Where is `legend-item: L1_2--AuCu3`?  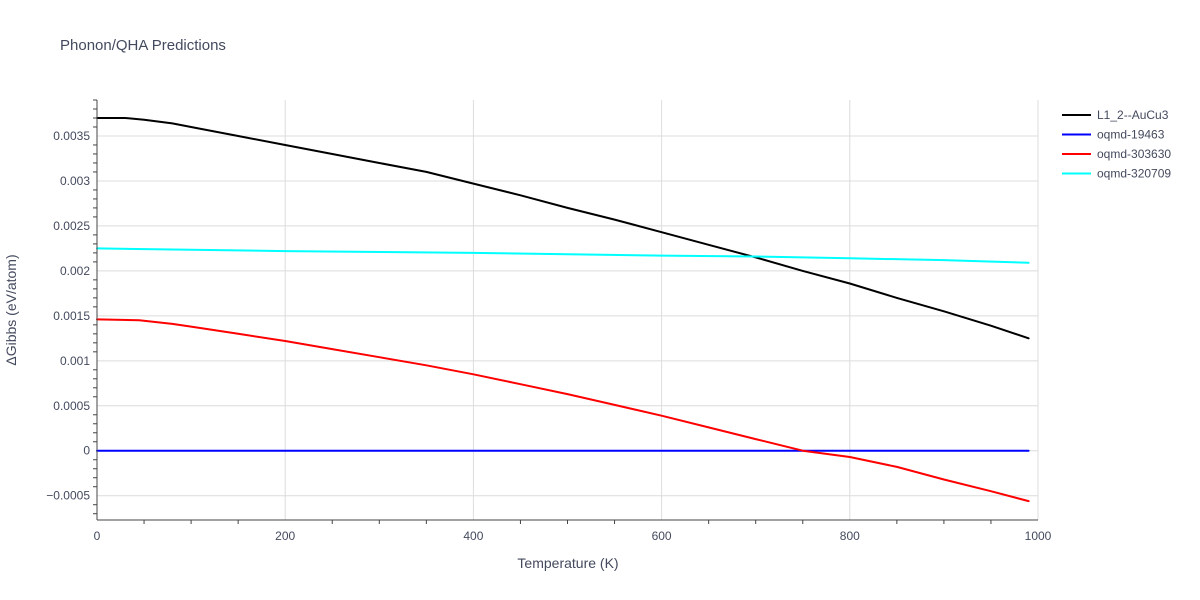
legend-item: L1_2--AuCu3 is located at coordinates (1115, 115).